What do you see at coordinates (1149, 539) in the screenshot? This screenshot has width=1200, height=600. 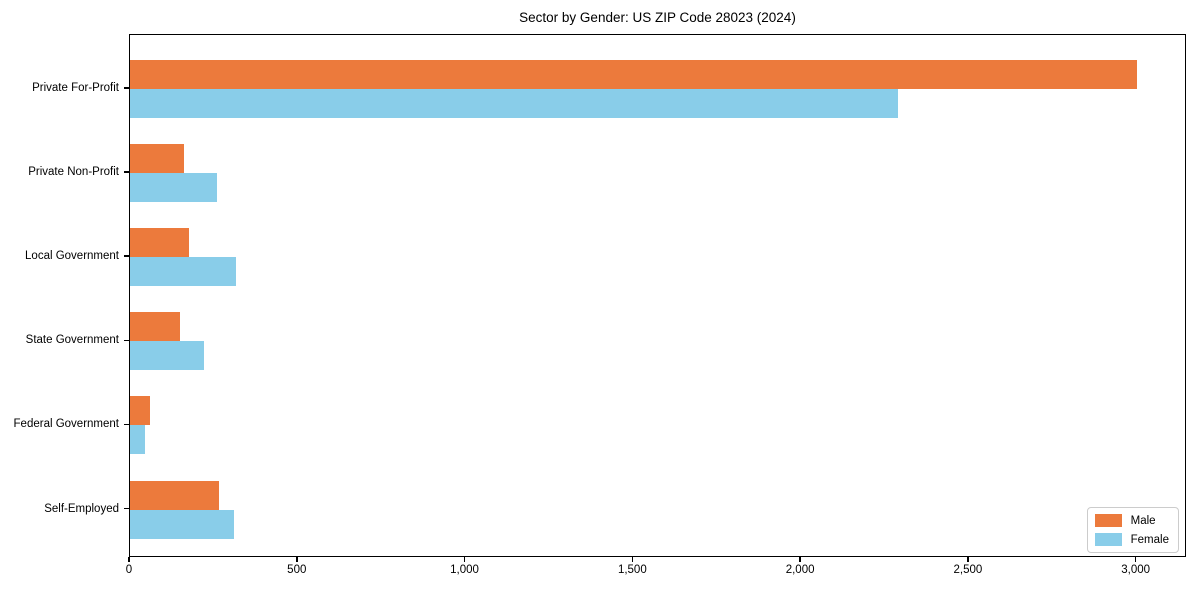 I see `legend-label-female: Female` at bounding box center [1149, 539].